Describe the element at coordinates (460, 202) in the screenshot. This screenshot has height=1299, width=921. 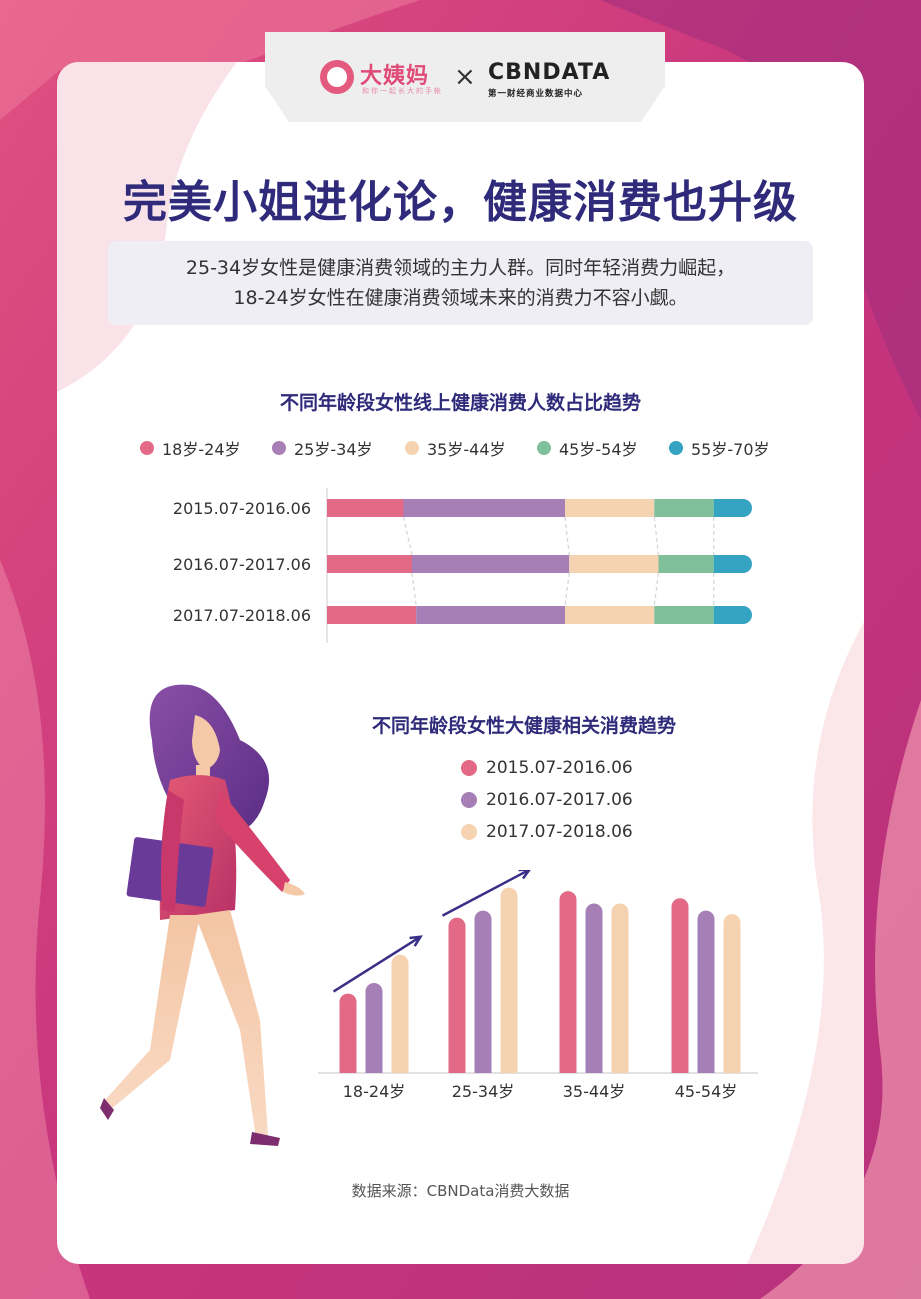
I see `page-title: 完美小姐进化论，健康消费也升级` at that location.